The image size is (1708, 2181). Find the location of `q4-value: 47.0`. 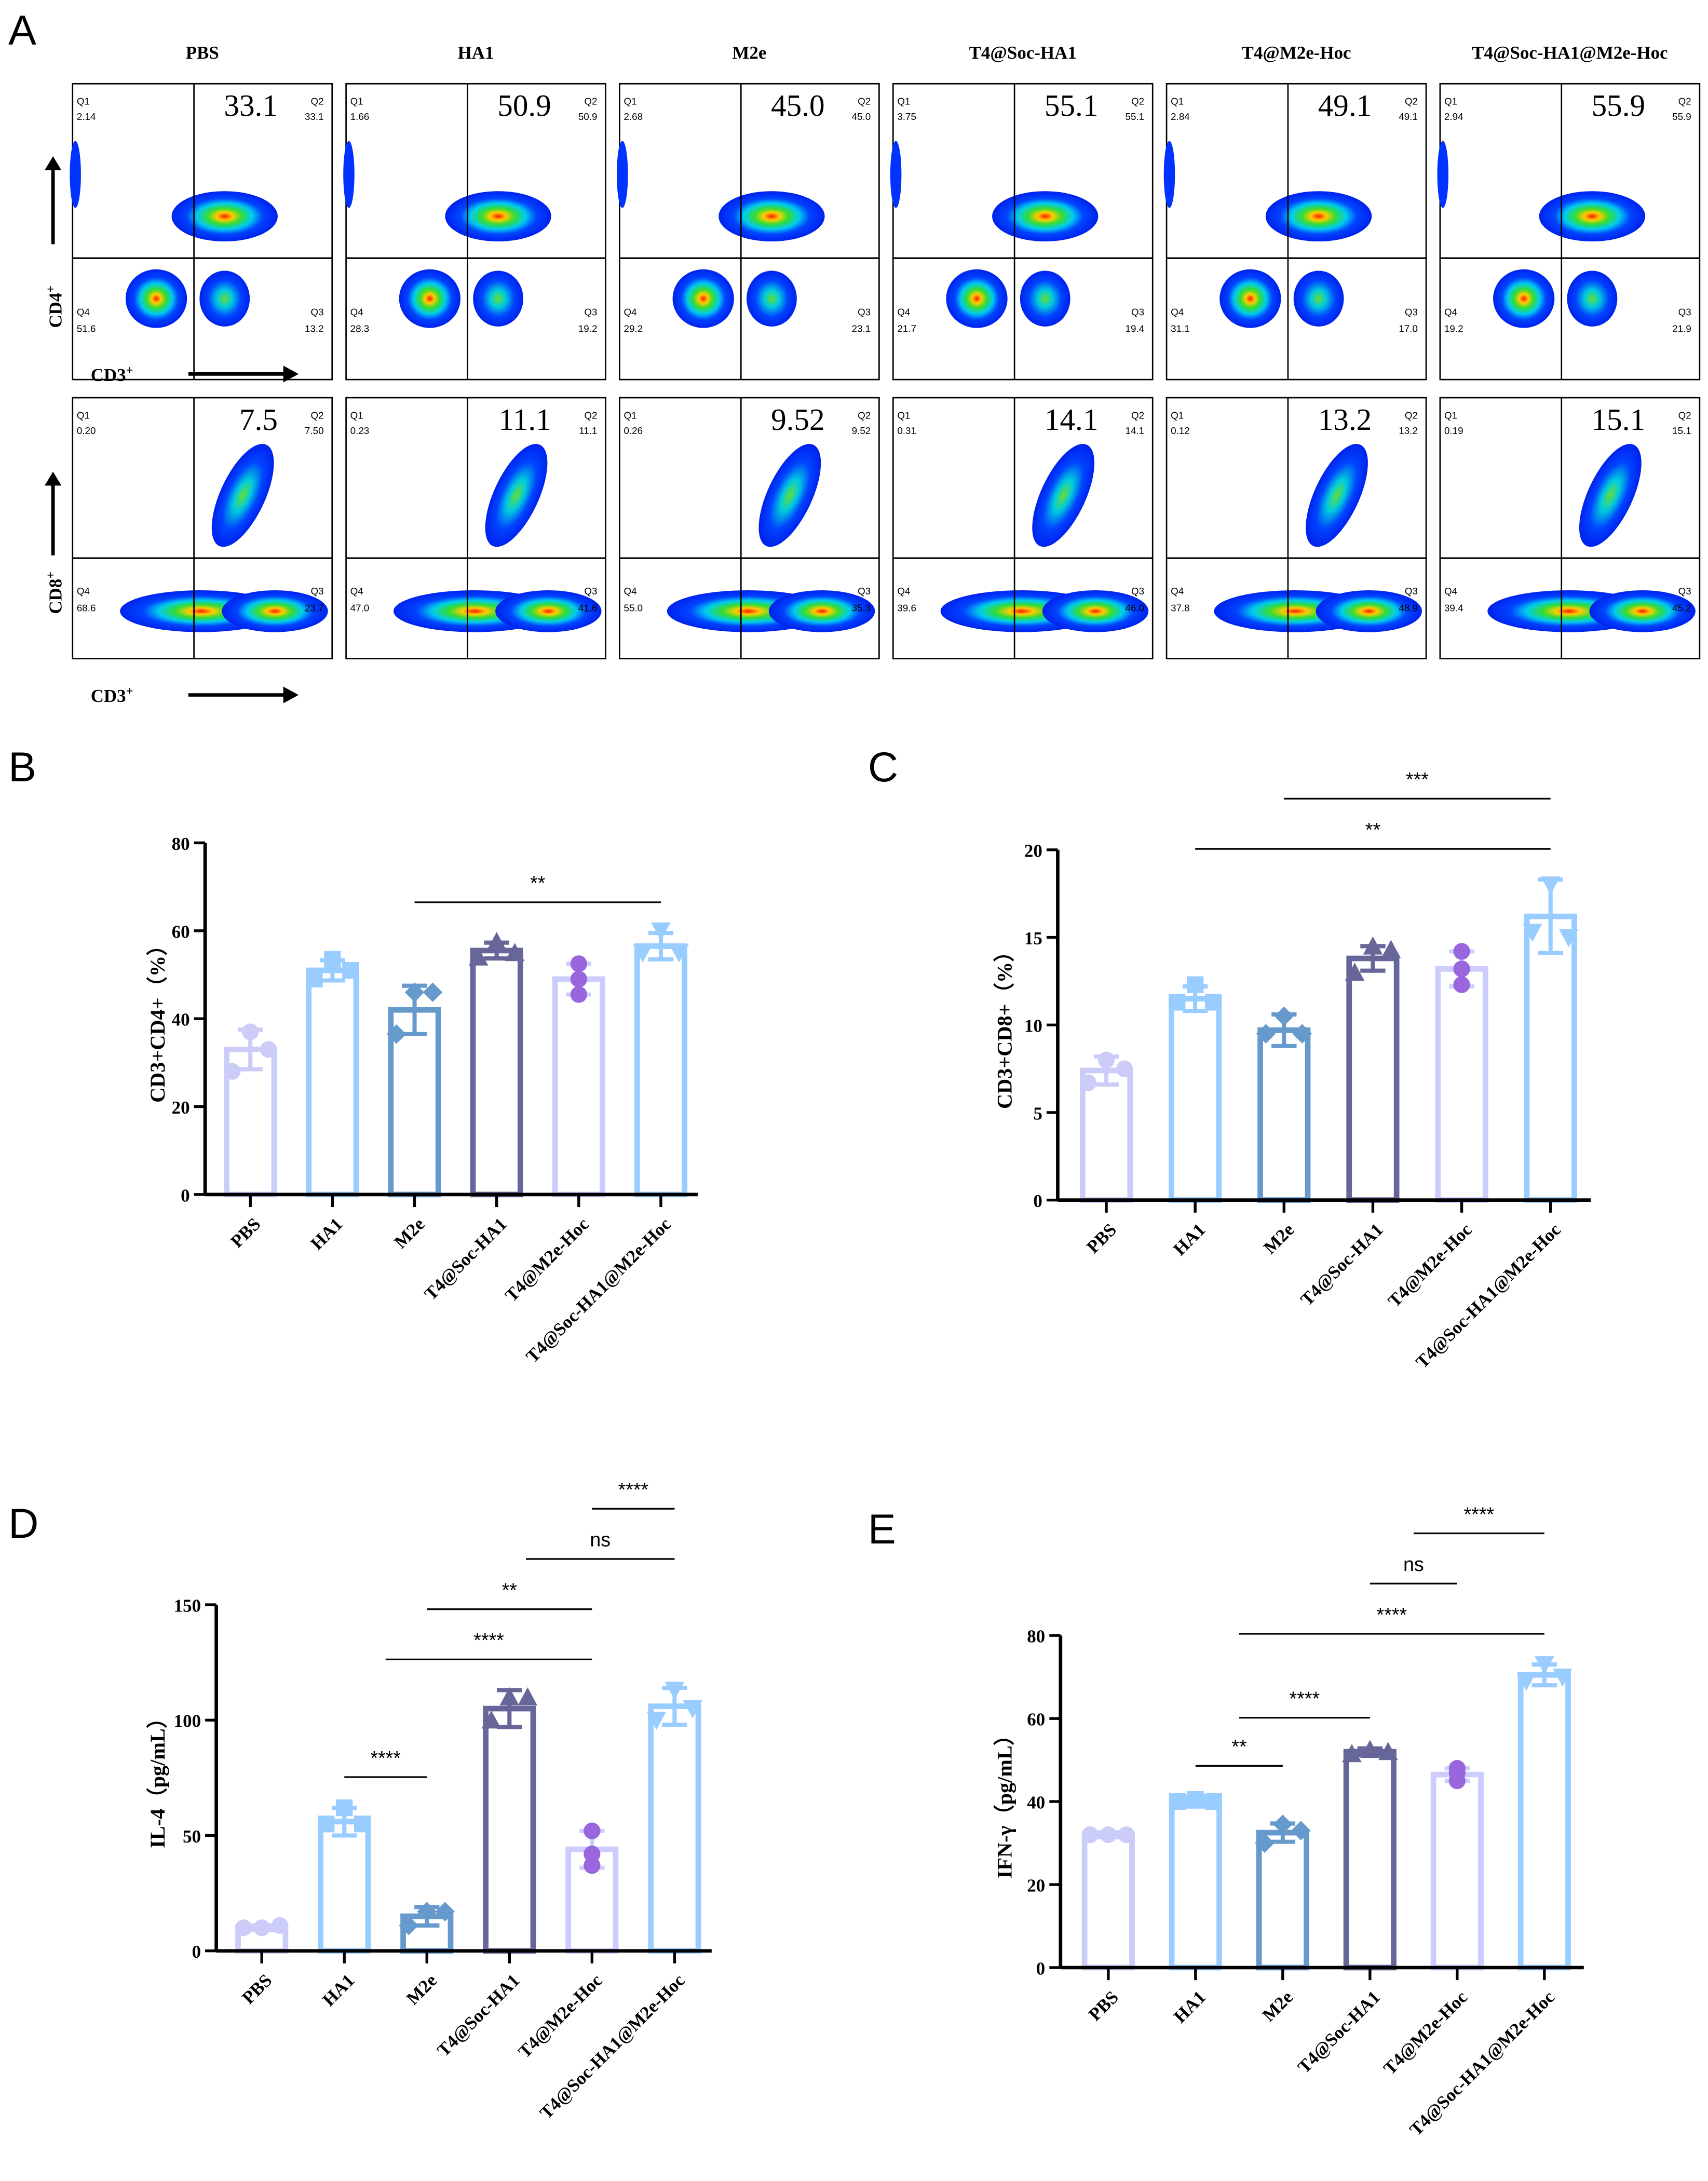

q4-value: 47.0 is located at coordinates (360, 607).